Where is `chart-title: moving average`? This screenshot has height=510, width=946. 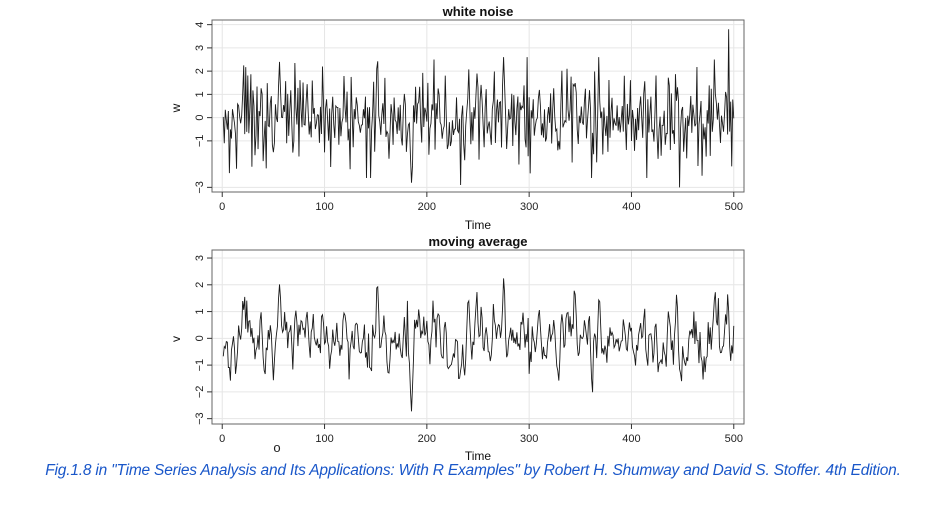
chart-title: moving average is located at coordinates (478, 241).